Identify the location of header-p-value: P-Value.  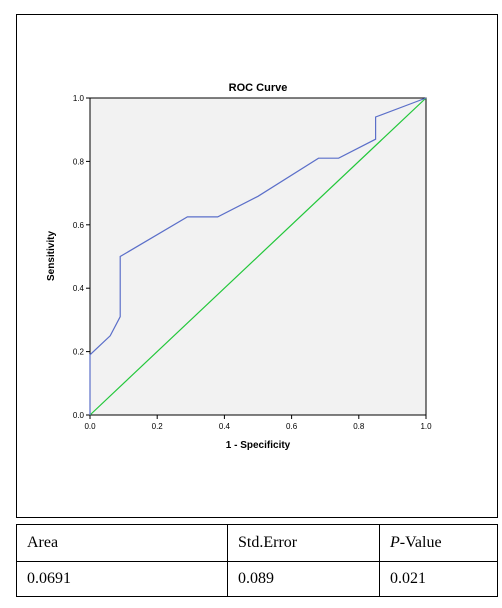
(438, 543).